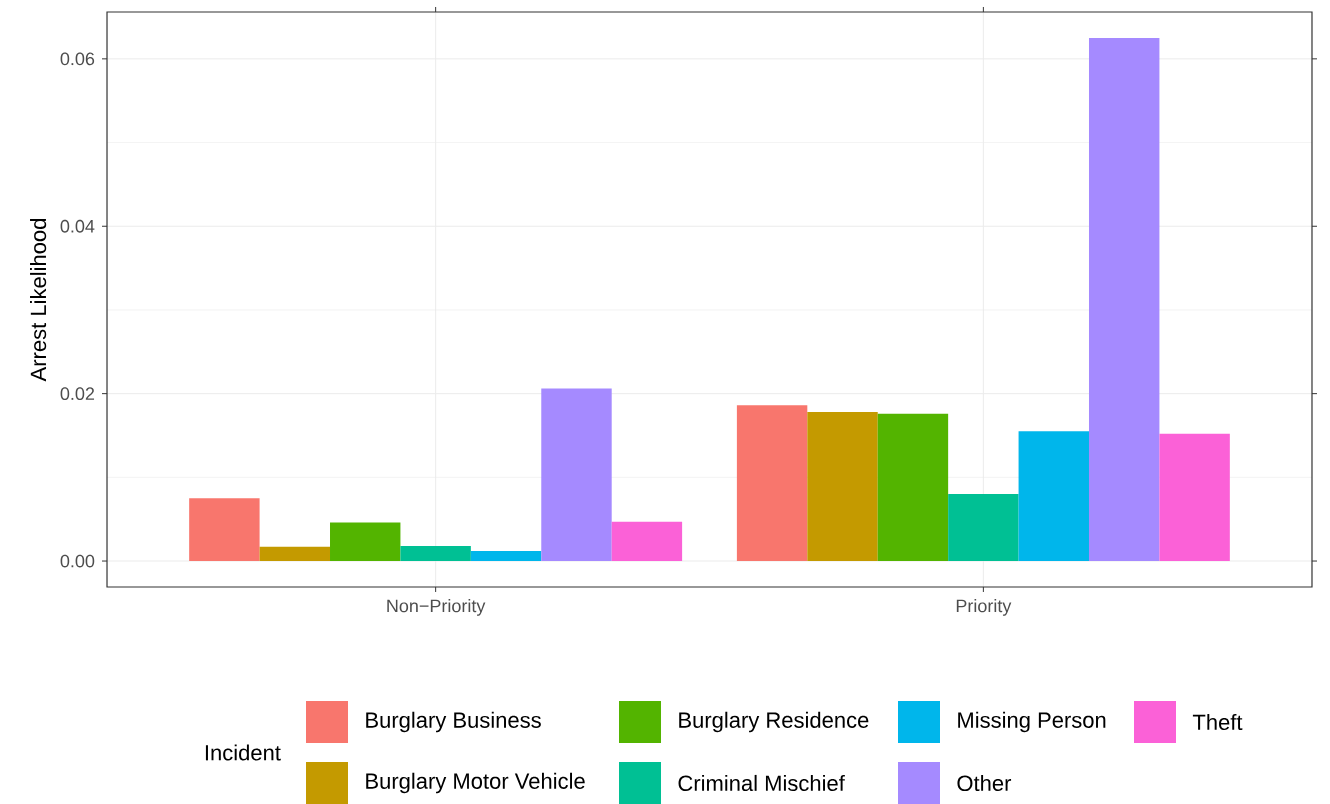 The image size is (1330, 804). What do you see at coordinates (77, 226) in the screenshot?
I see `y-tick-label: 0.04` at bounding box center [77, 226].